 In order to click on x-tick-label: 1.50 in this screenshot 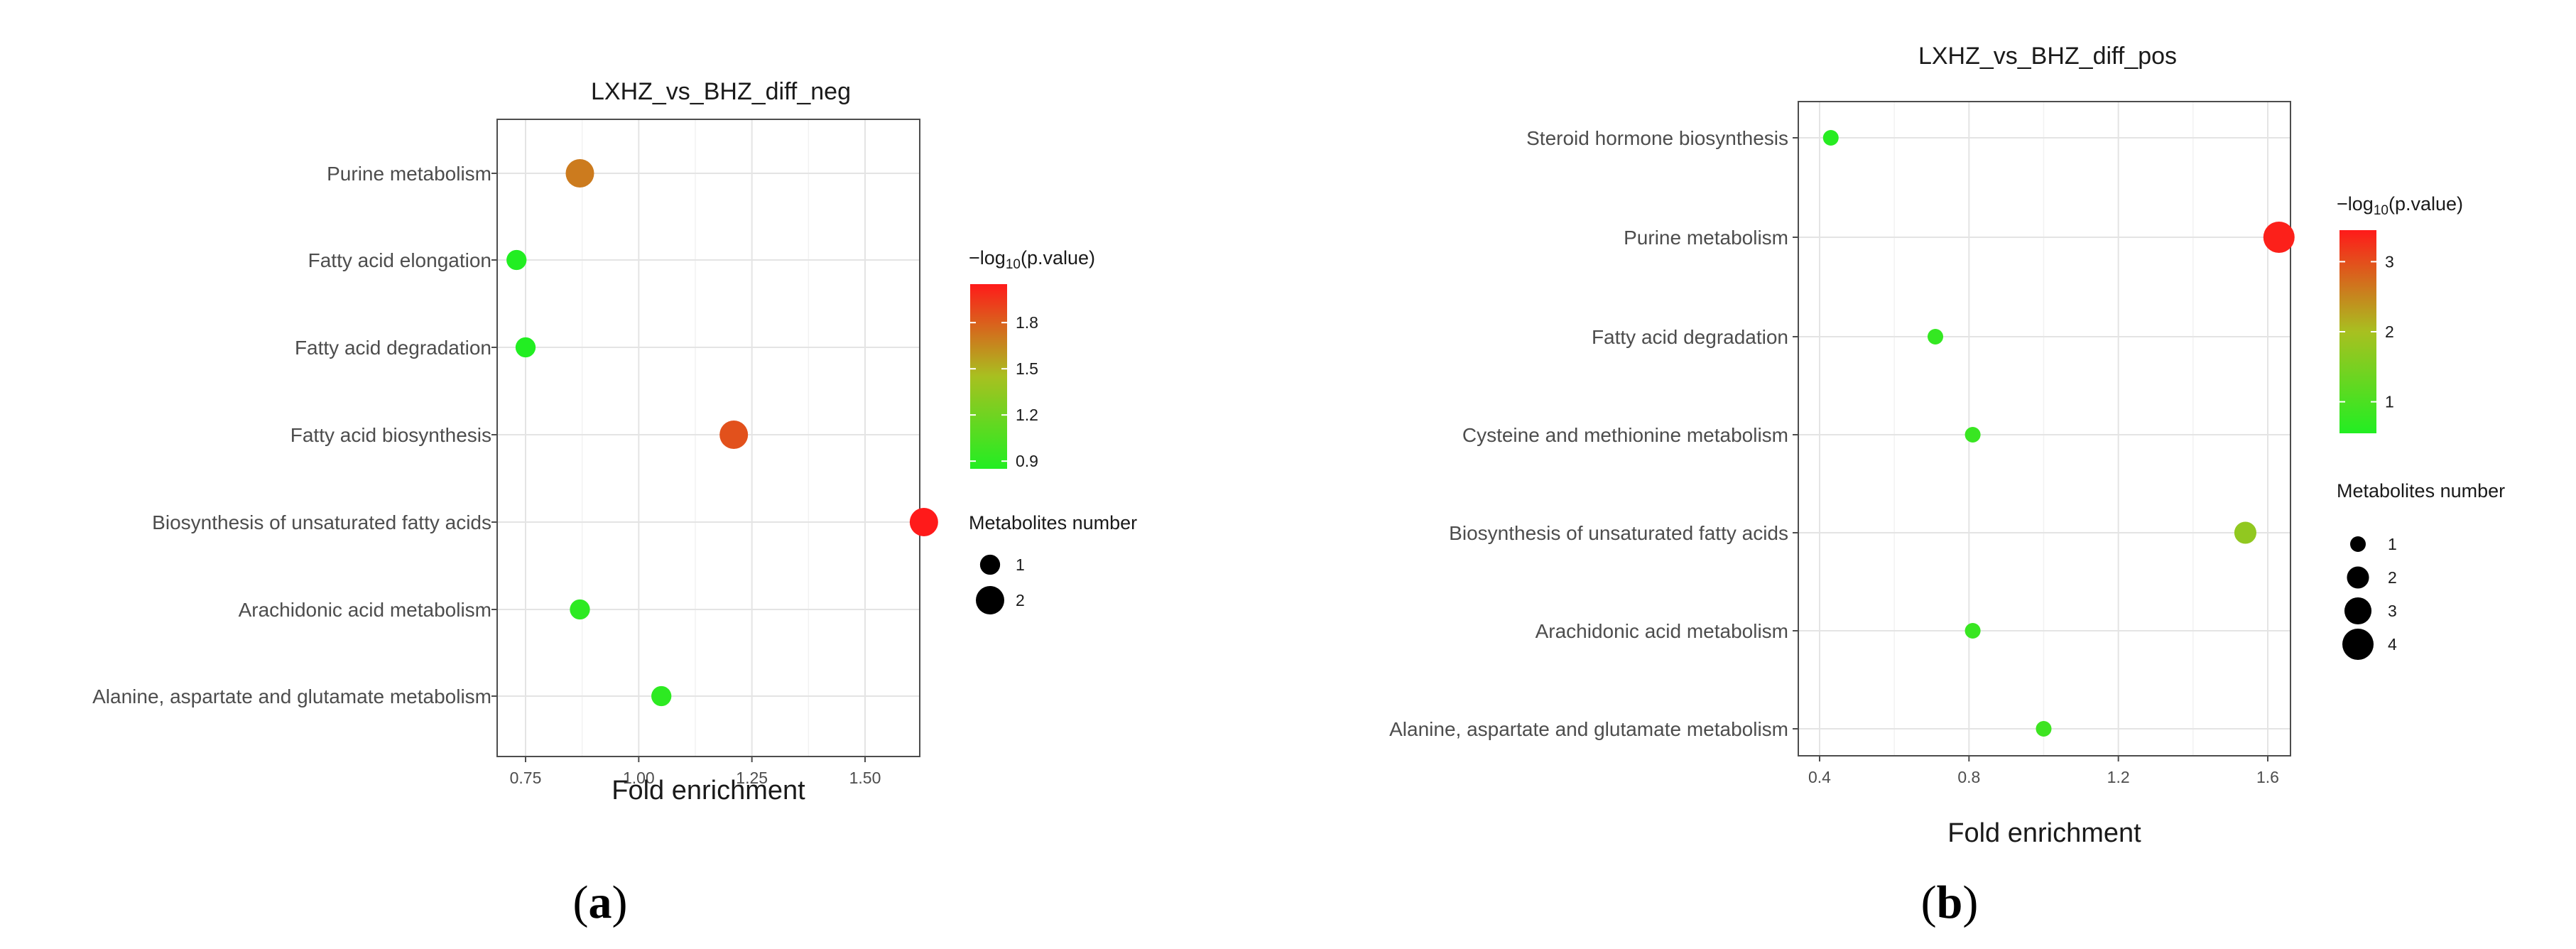, I will do `click(865, 778)`.